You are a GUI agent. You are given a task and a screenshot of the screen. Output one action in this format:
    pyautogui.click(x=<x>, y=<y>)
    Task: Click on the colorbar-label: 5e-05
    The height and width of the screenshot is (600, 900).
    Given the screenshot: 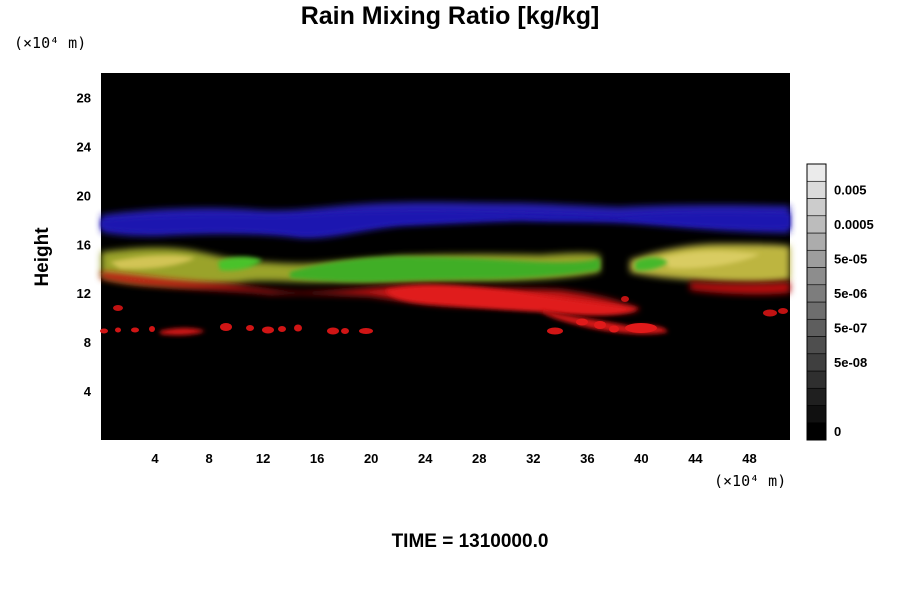 What is the action you would take?
    pyautogui.click(x=850, y=258)
    